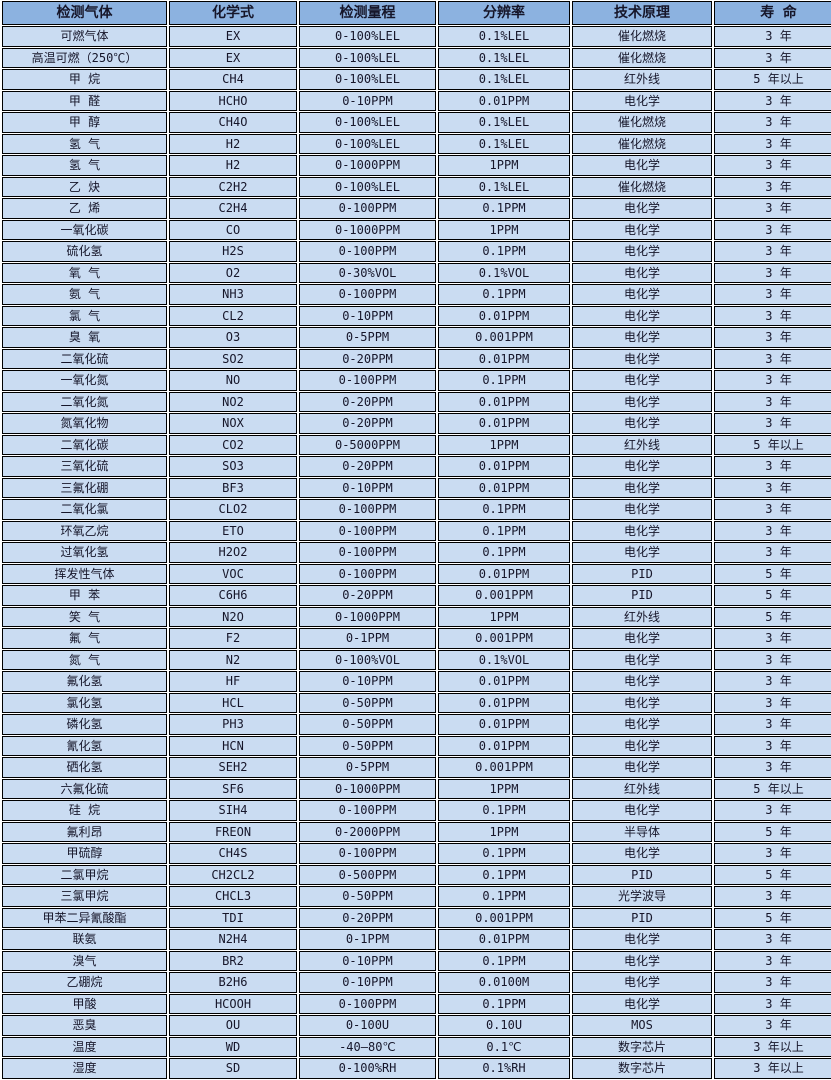  What do you see at coordinates (233, 788) in the screenshot?
I see `cell-formula: SF6` at bounding box center [233, 788].